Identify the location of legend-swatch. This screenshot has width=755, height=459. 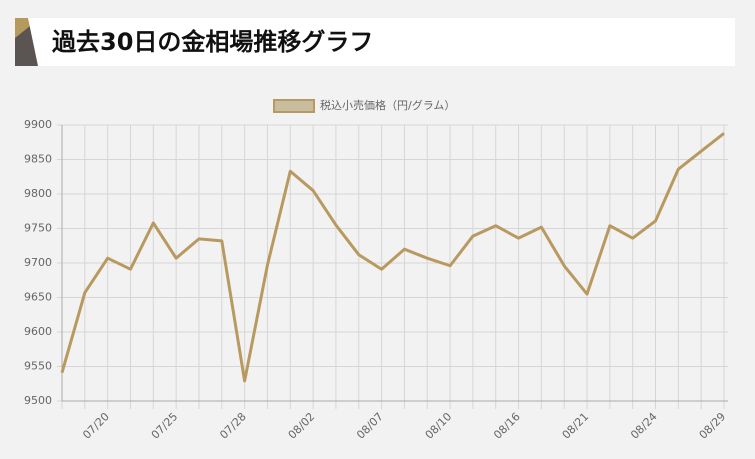
(294, 106).